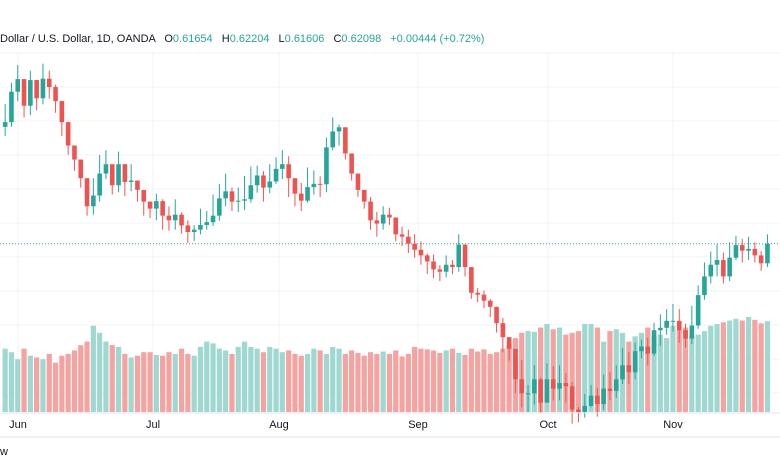 This screenshot has height=470, width=780. Describe the element at coordinates (418, 425) in the screenshot. I see `x-tick-label: Sep` at that location.